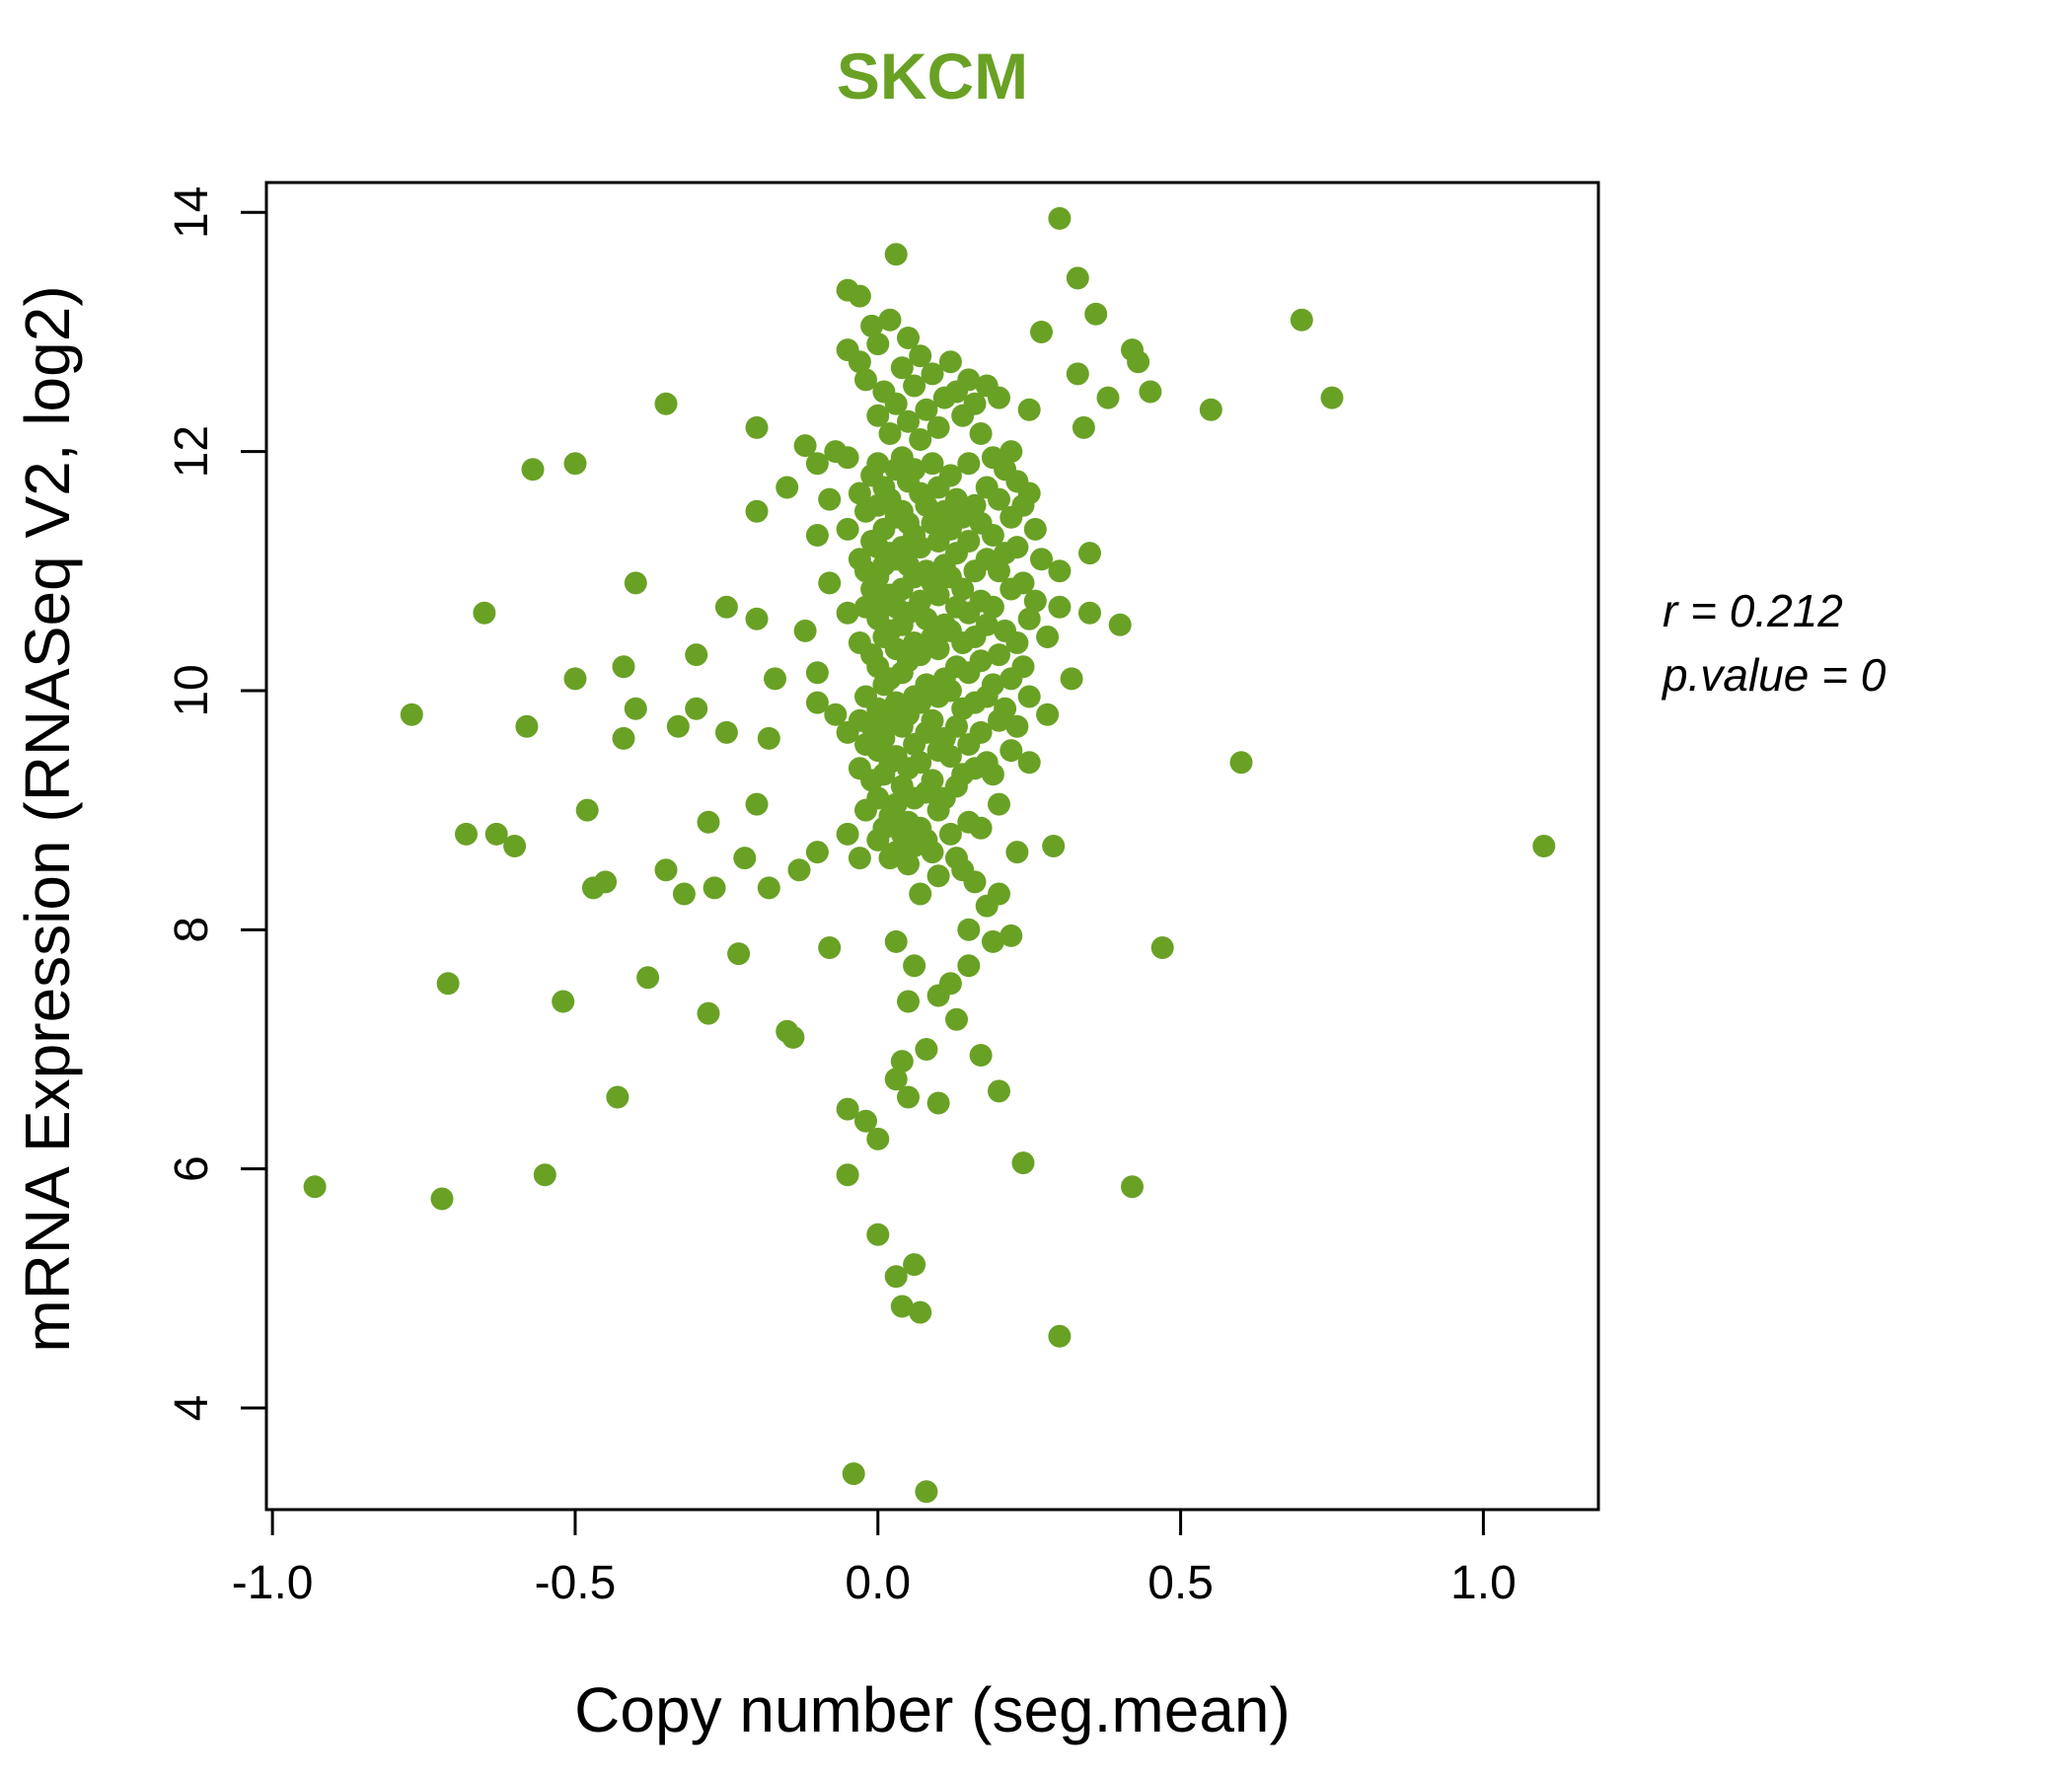 This screenshot has height=1776, width=2072. What do you see at coordinates (933, 75) in the screenshot?
I see `chart-title: SKCM` at bounding box center [933, 75].